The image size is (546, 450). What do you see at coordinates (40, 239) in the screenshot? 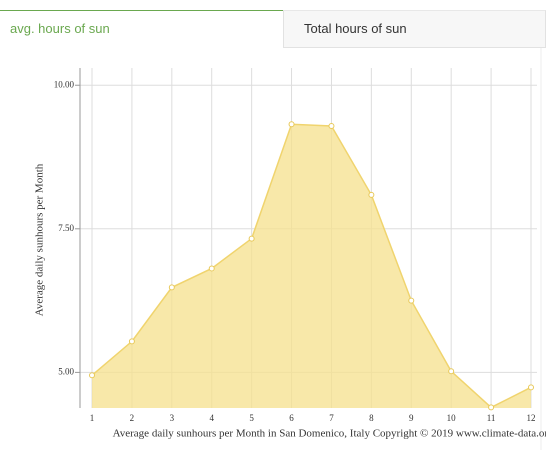
I see `y-axis-title: Average daily sunhours per Month` at bounding box center [40, 239].